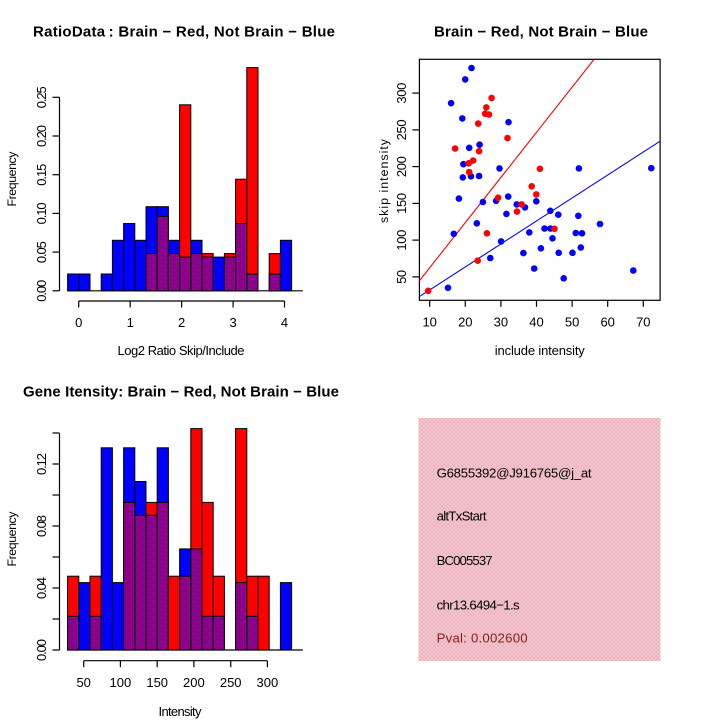  Describe the element at coordinates (41, 588) in the screenshot. I see `svg-text: 0.04` at that location.